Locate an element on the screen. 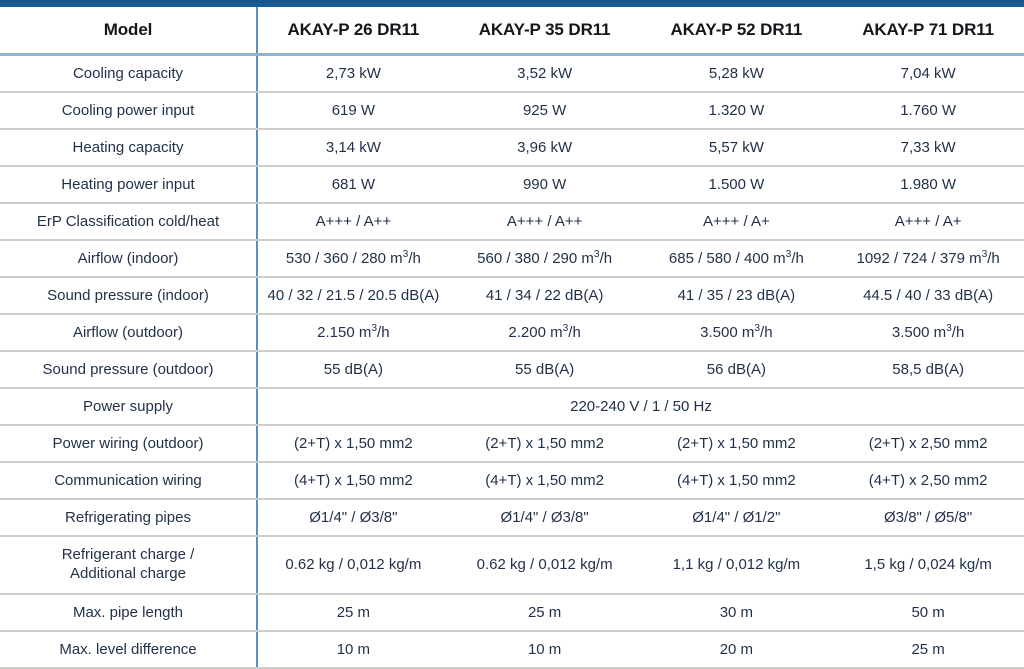 The image size is (1024, 669). top-accent-bar is located at coordinates (512, 3).